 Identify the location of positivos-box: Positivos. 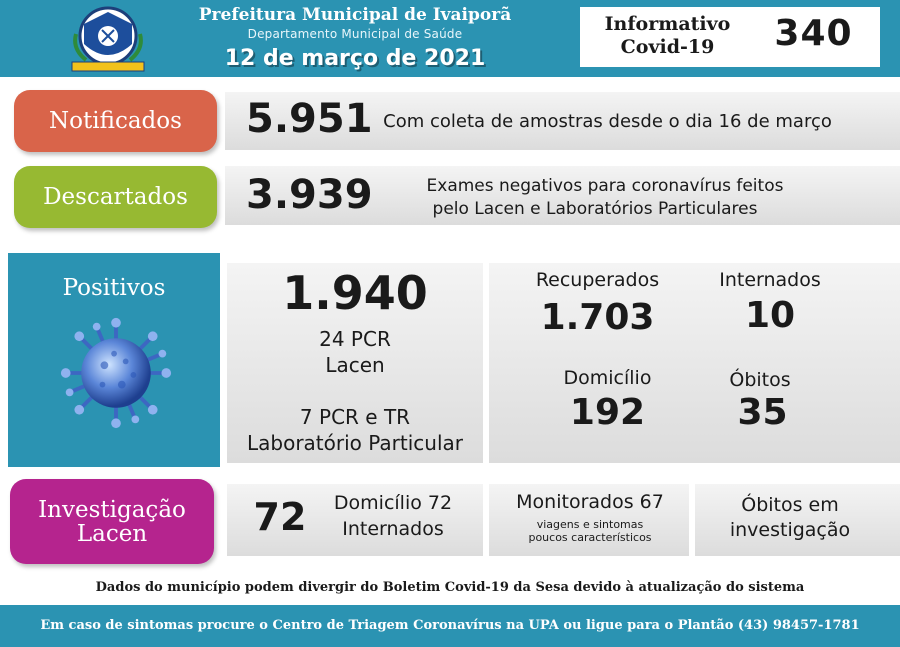
(114, 360).